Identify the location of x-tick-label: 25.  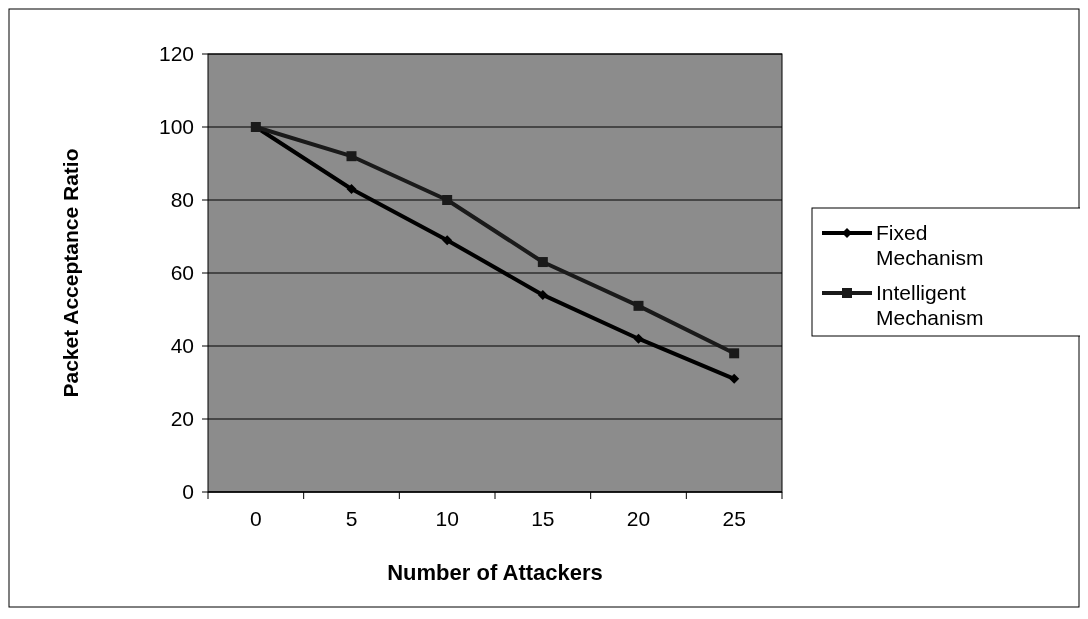
(734, 518).